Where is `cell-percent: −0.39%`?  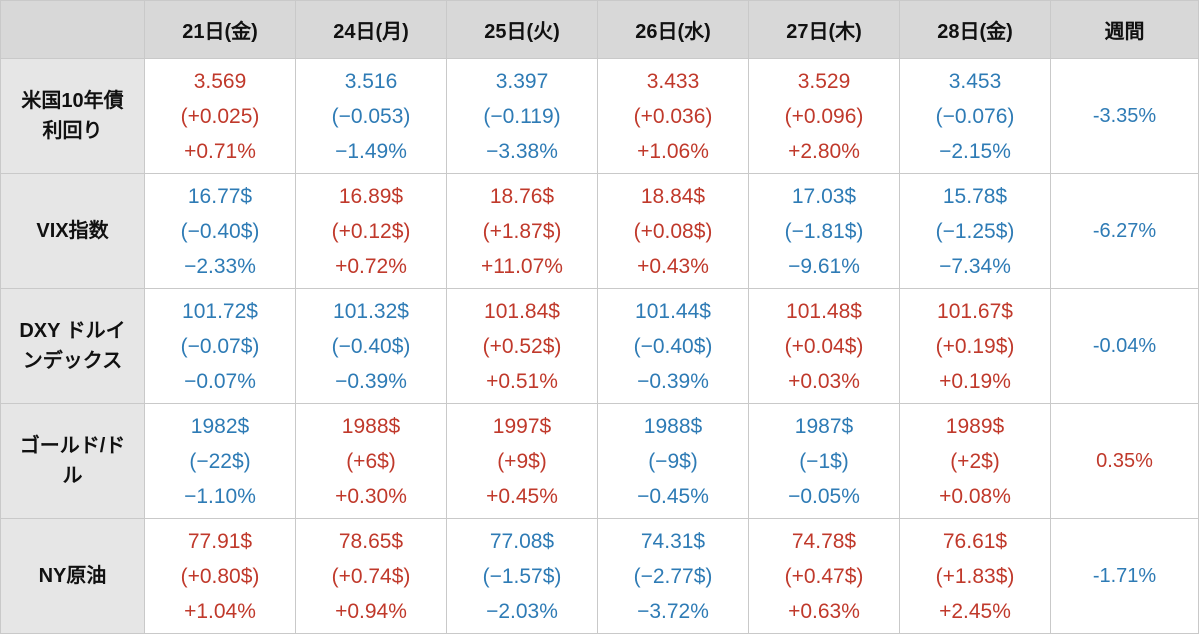
cell-percent: −0.39% is located at coordinates (673, 381).